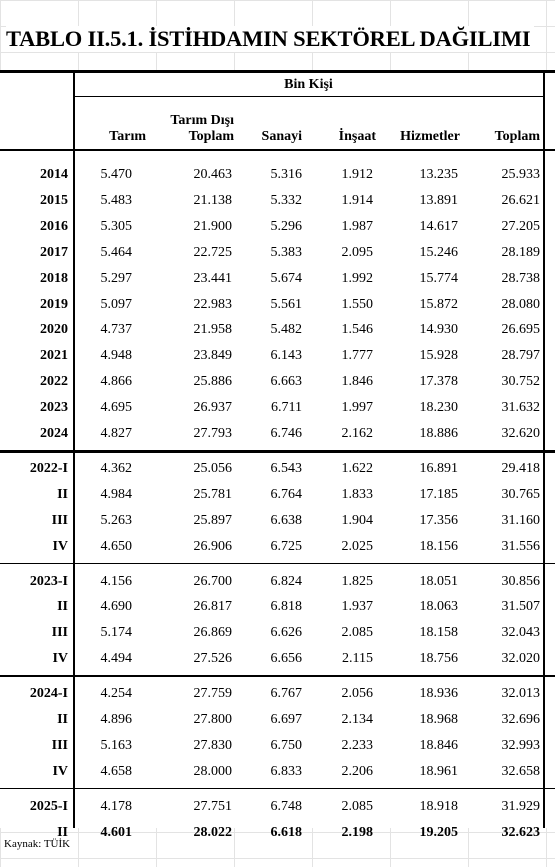 Image resolution: width=555 pixels, height=867 pixels. What do you see at coordinates (213, 659) in the screenshot?
I see `cell-col-tarim-disi: 27.526` at bounding box center [213, 659].